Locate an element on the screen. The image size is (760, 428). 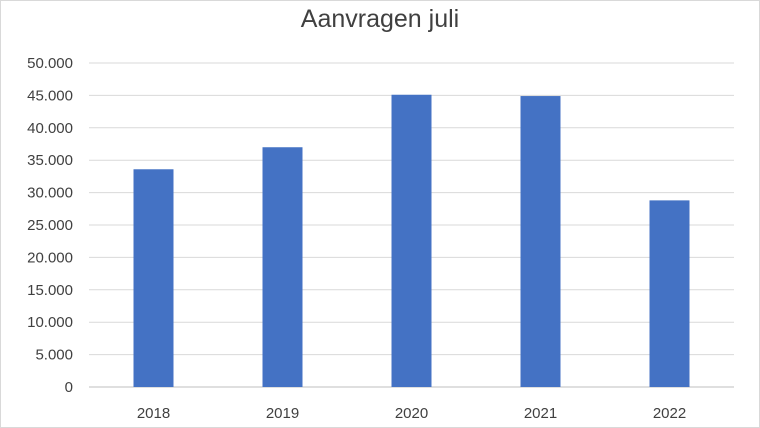
bar-2022 is located at coordinates (669, 293).